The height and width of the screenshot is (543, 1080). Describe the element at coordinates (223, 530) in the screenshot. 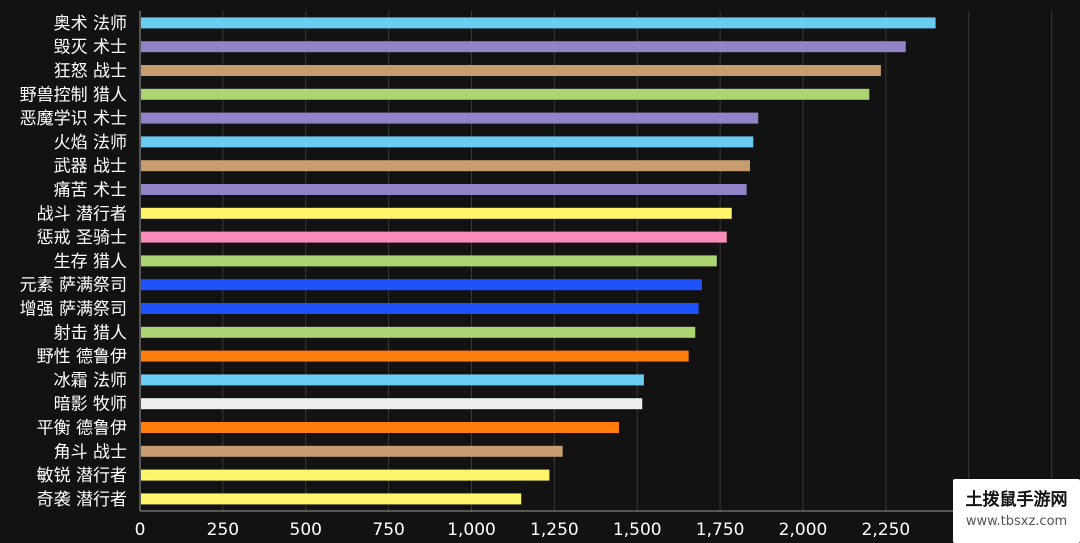

I see `x-tick-label: 250` at that location.